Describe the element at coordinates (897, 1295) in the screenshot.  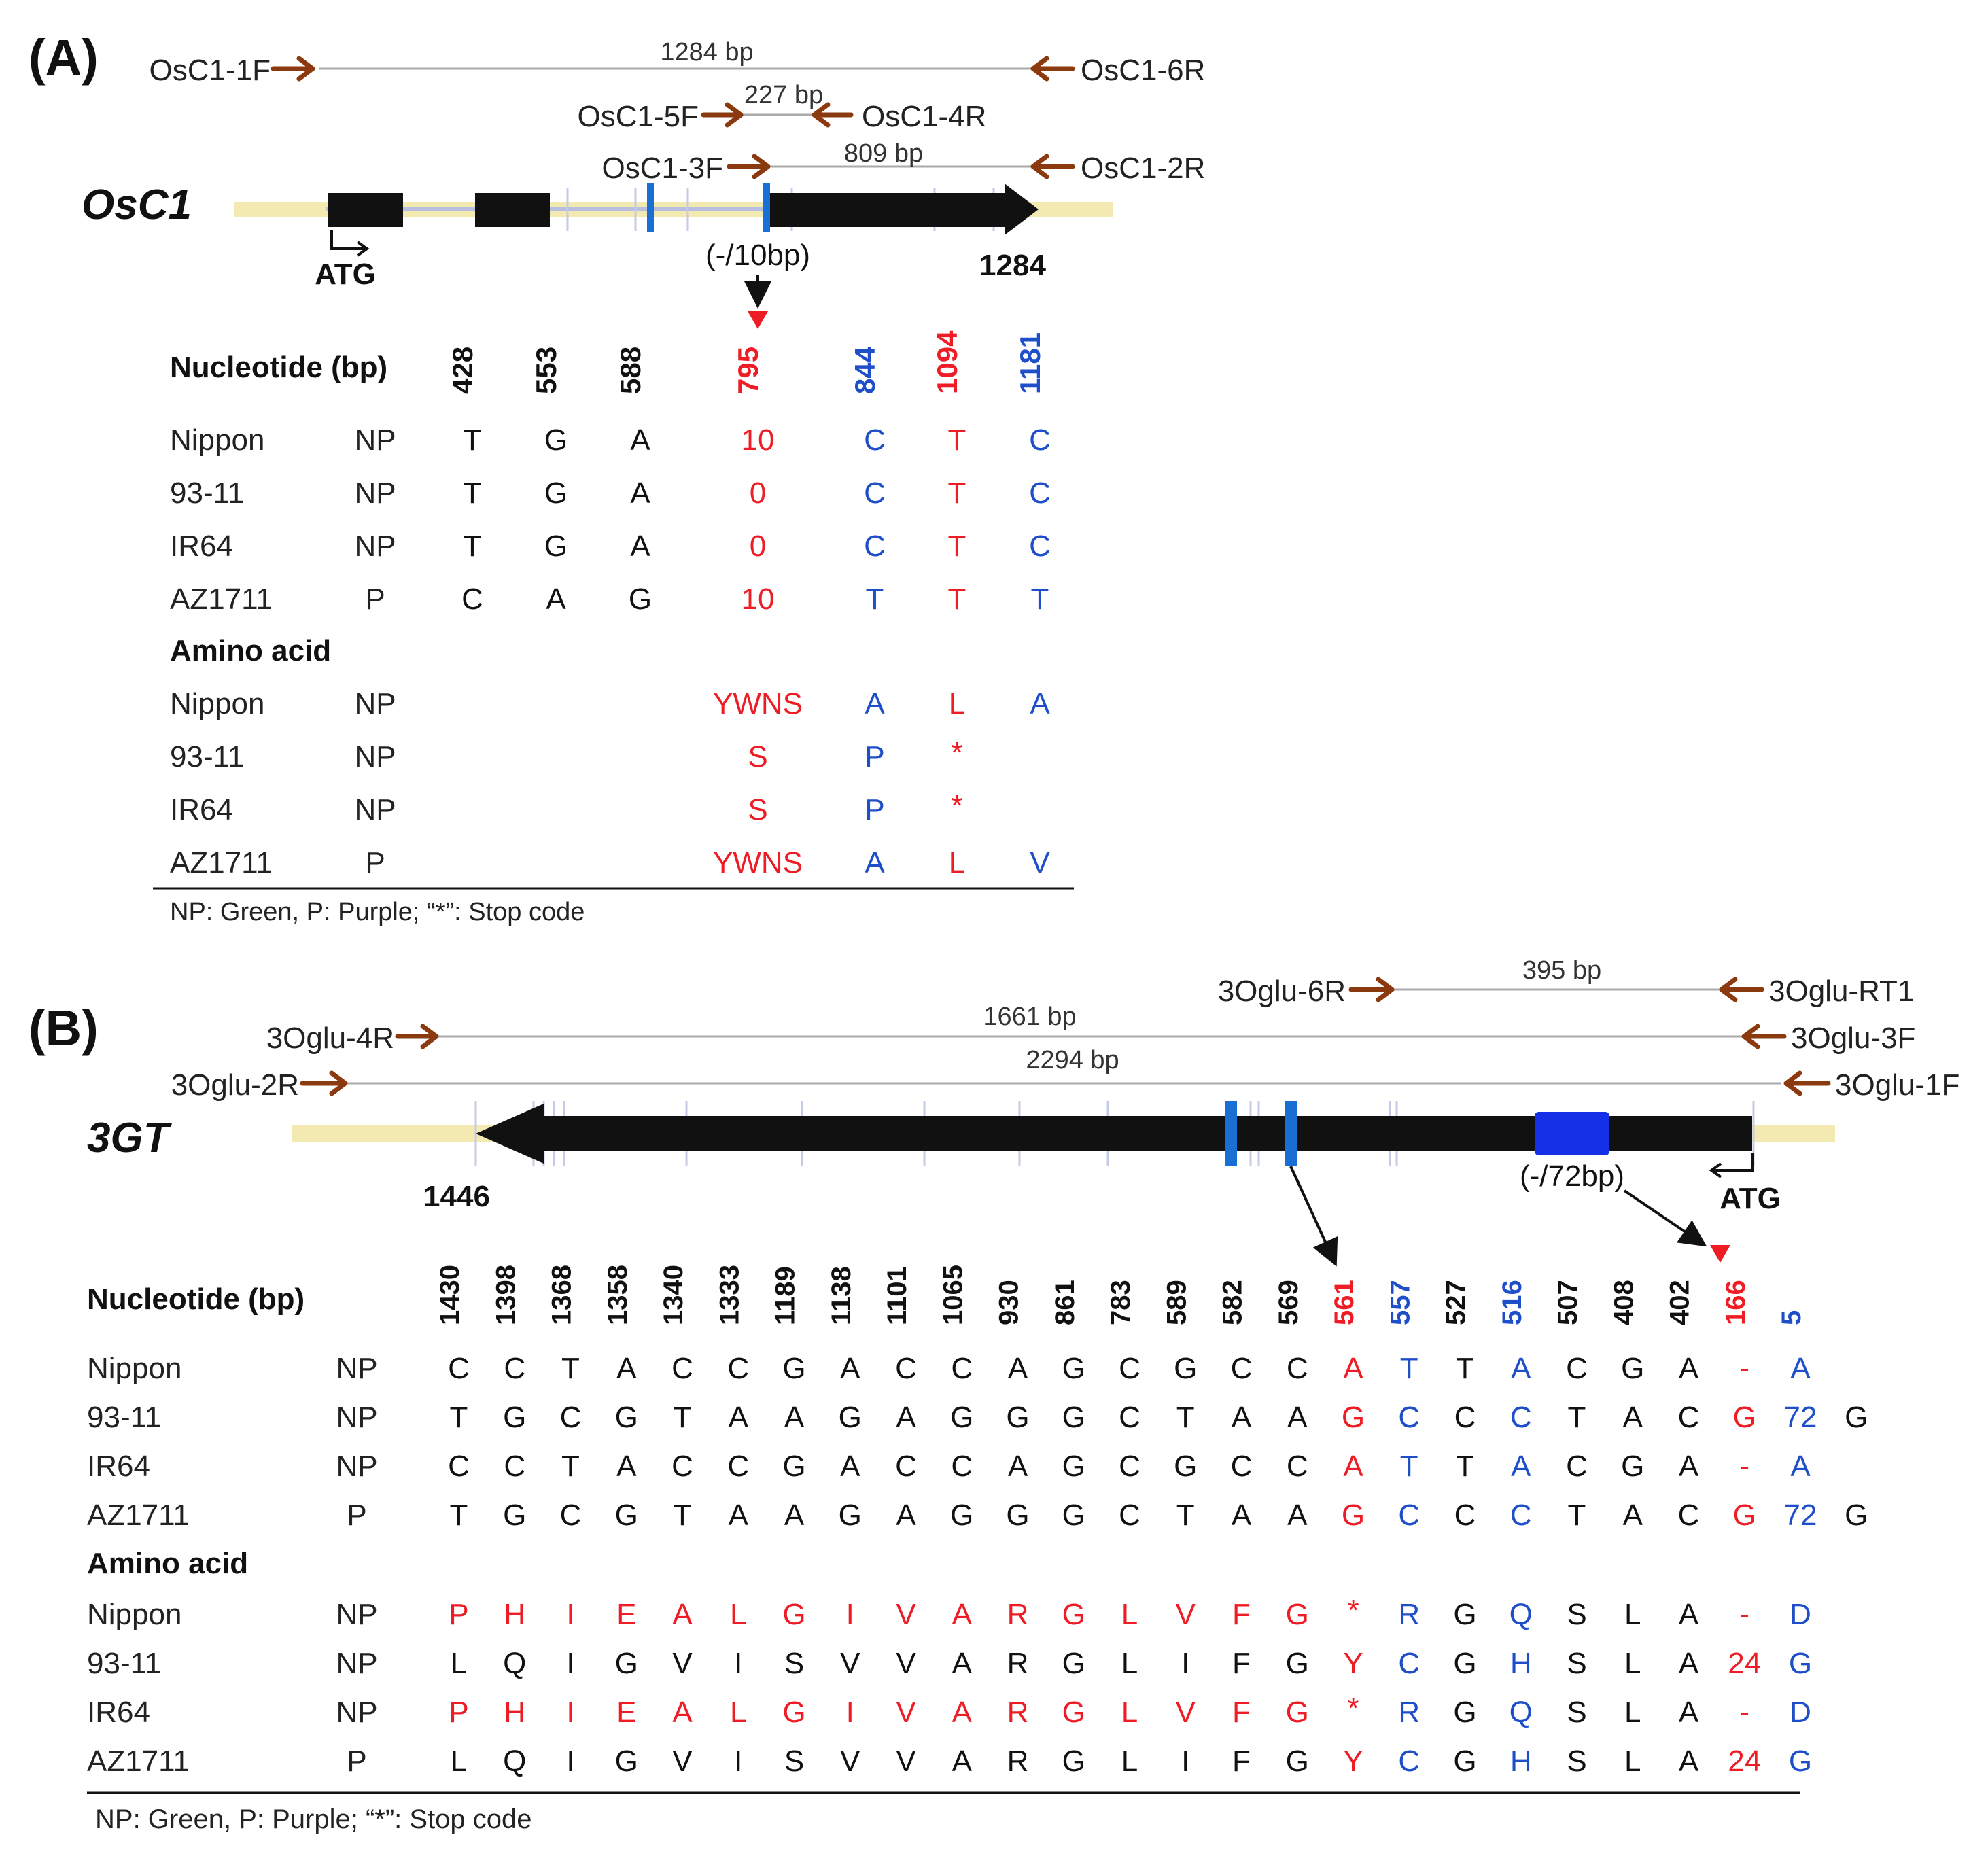
I see `position-label: 1101` at that location.